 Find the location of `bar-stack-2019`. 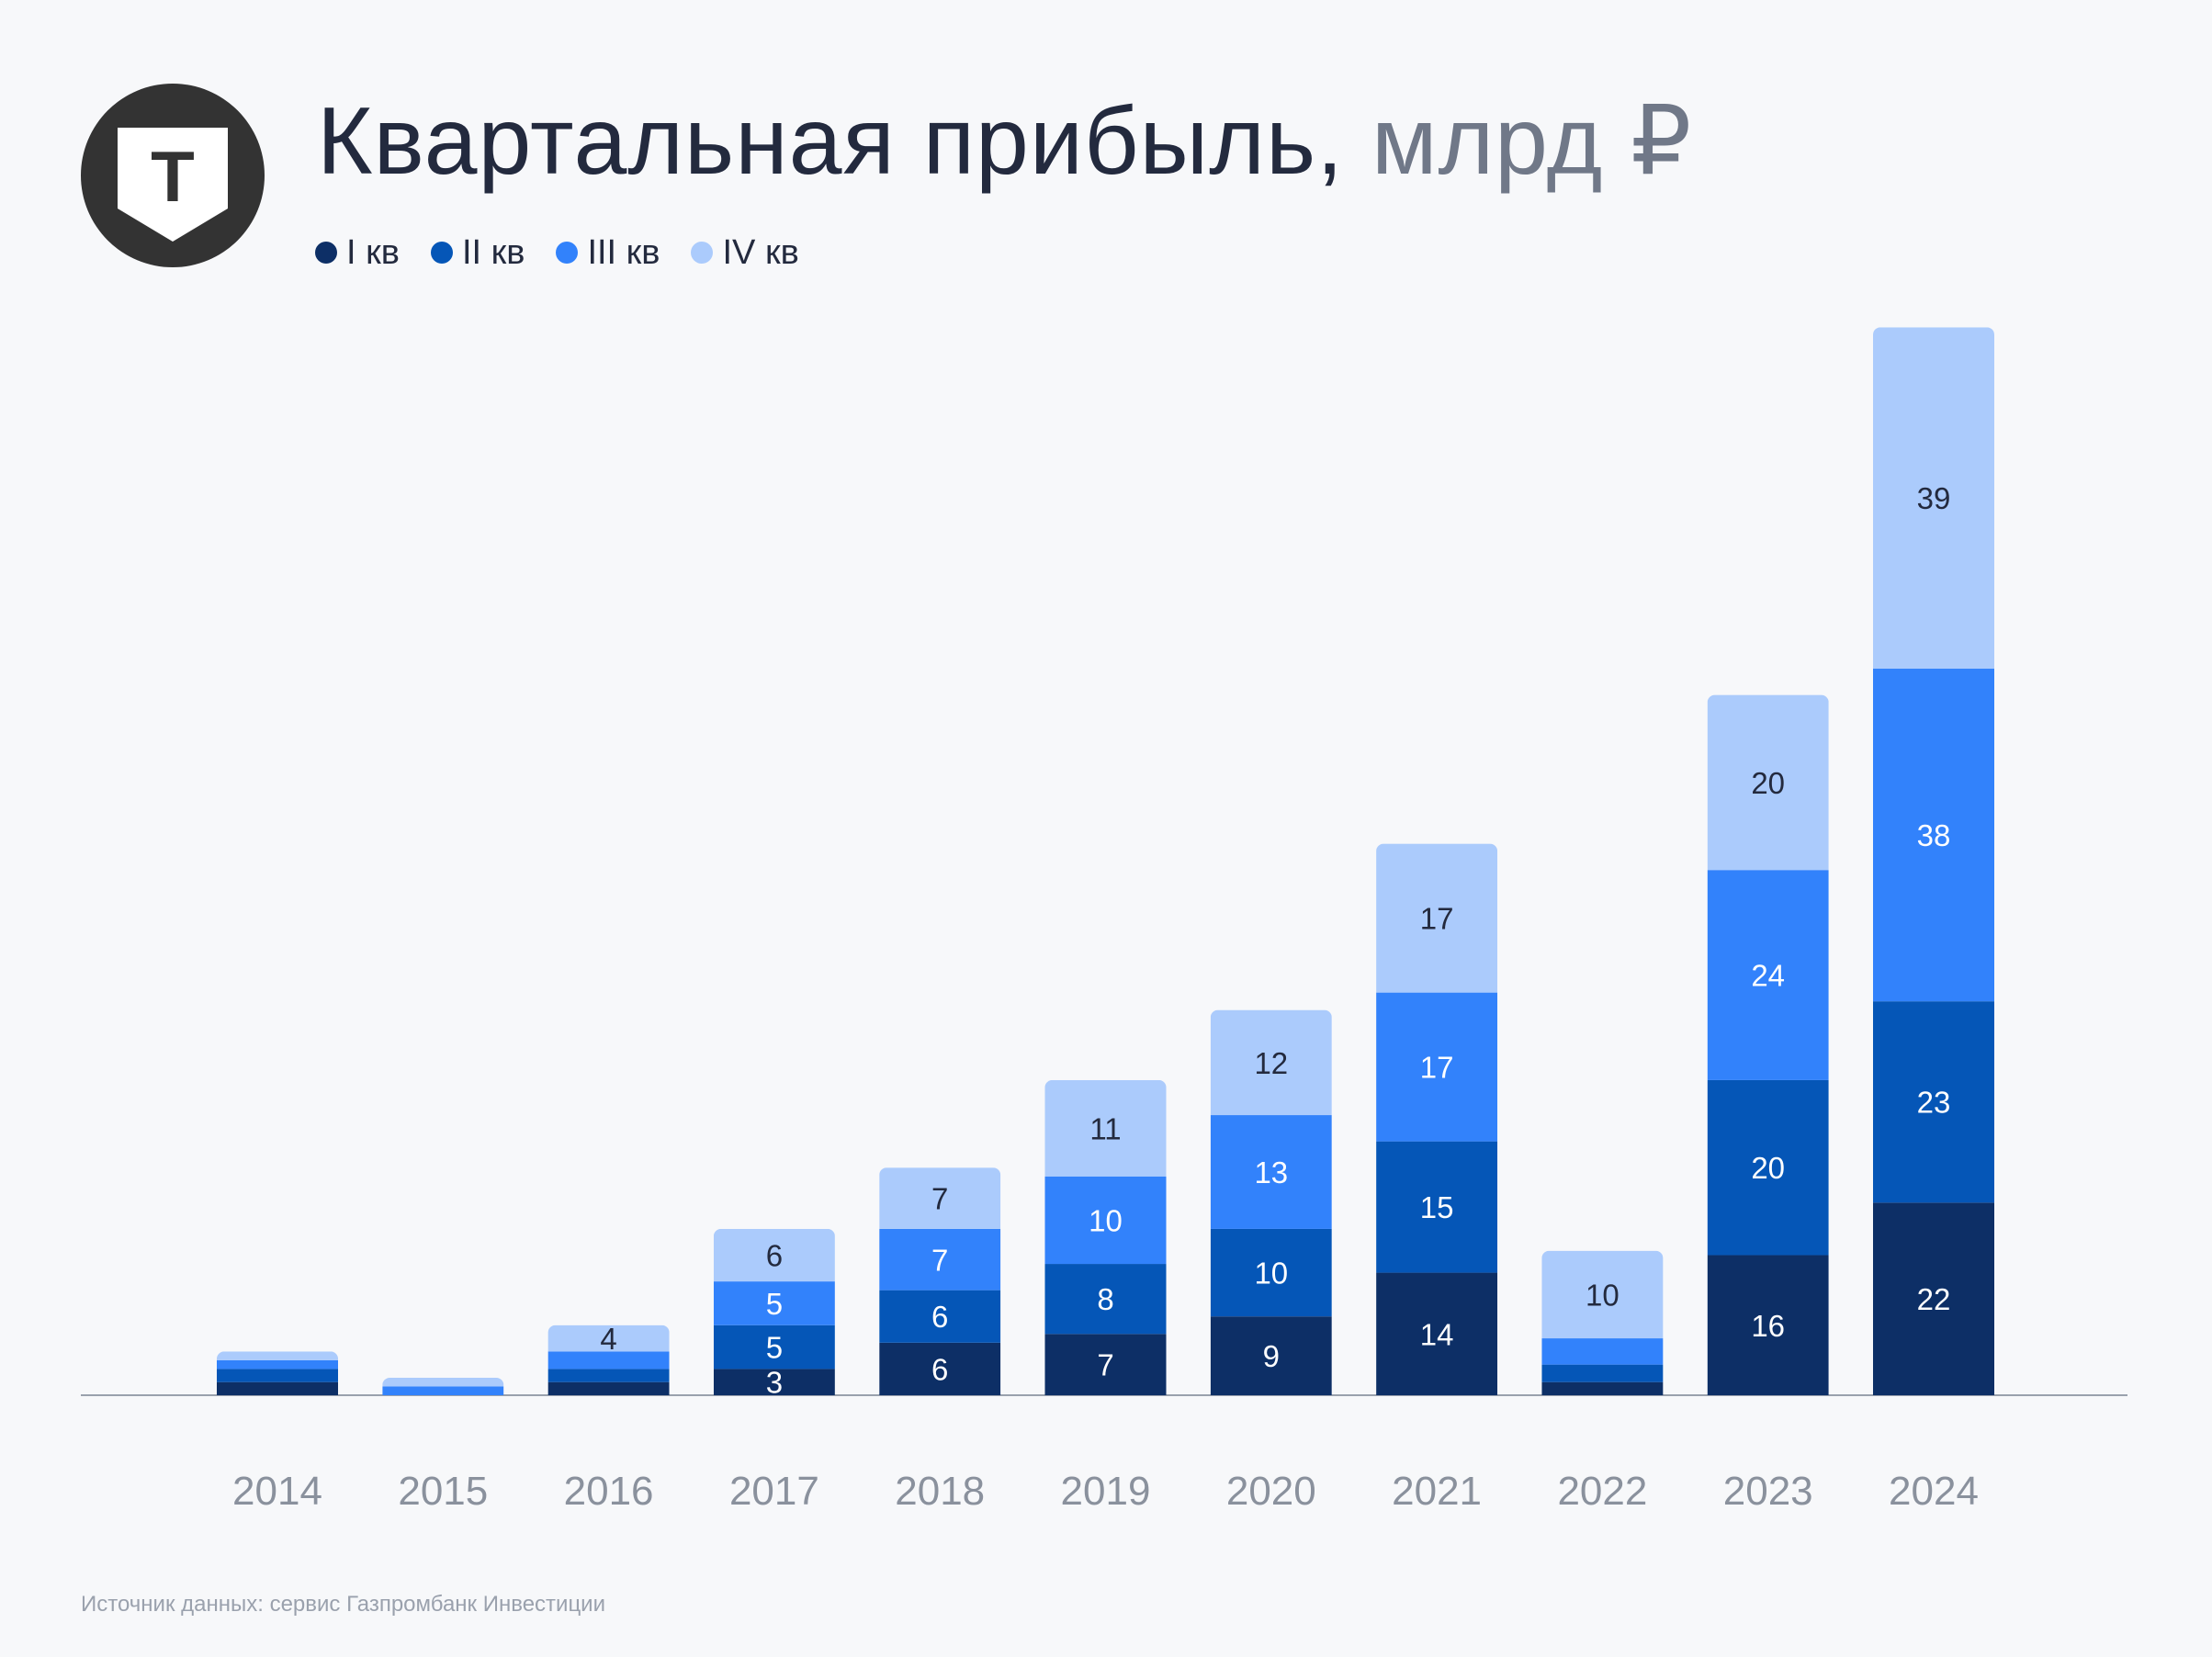

bar-stack-2019 is located at coordinates (1105, 1237).